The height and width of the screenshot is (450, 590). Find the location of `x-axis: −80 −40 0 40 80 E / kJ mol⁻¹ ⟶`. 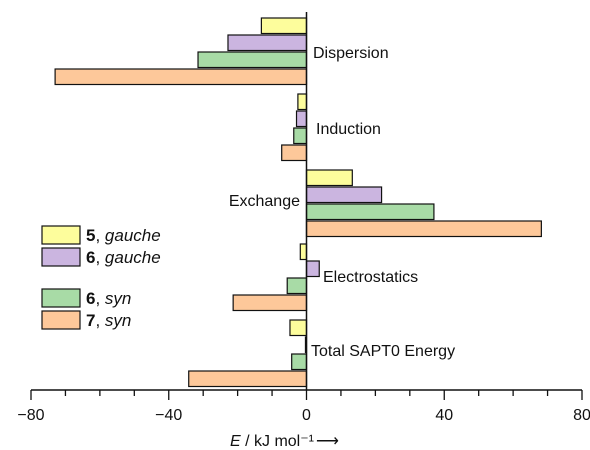

x-axis: −80 −40 0 40 80 E / kJ mol⁻¹ ⟶ is located at coordinates (303, 419).